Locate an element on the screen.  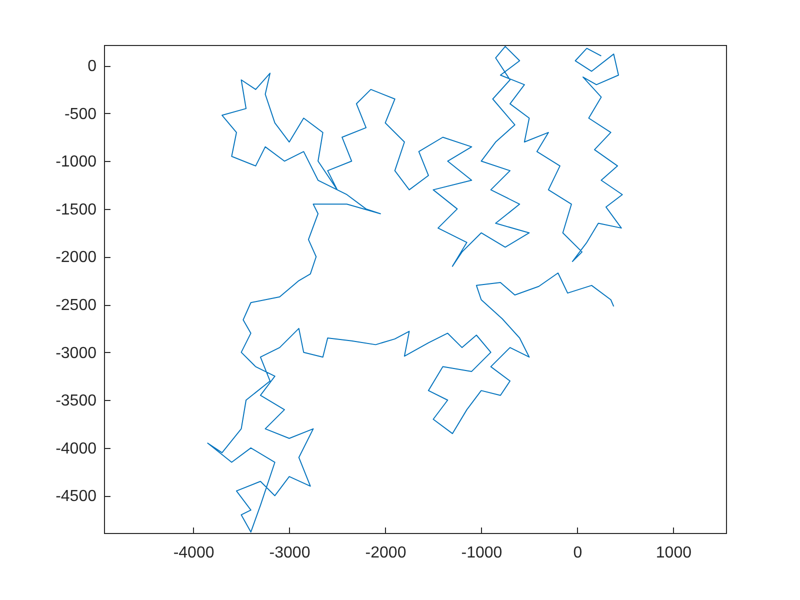
y-tick-label: -1500 is located at coordinates (76, 209).